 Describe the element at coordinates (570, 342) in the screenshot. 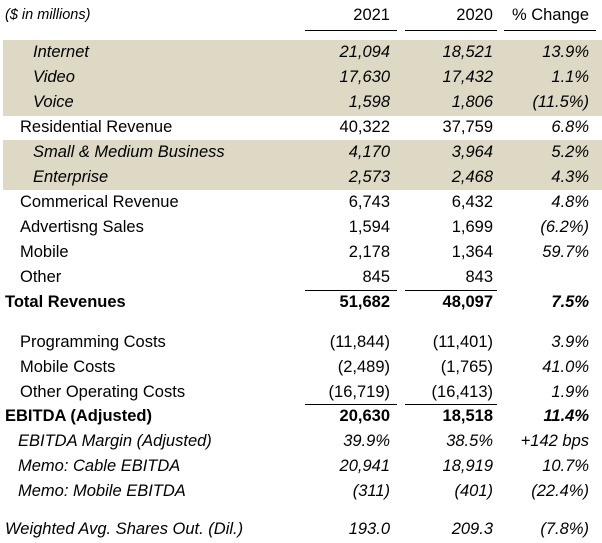

I see `value-change: 3.9%` at that location.